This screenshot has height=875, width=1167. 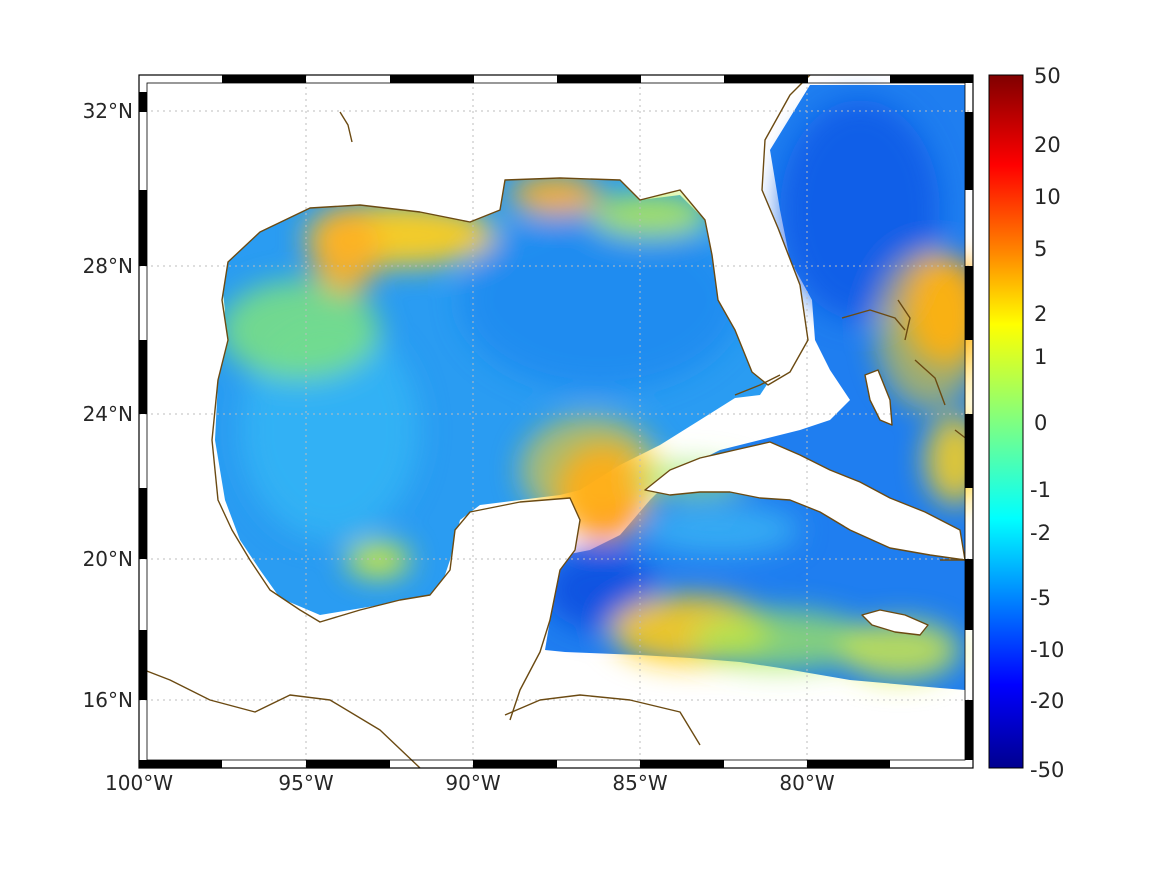 I want to click on land-andros-island, so click(x=878, y=397).